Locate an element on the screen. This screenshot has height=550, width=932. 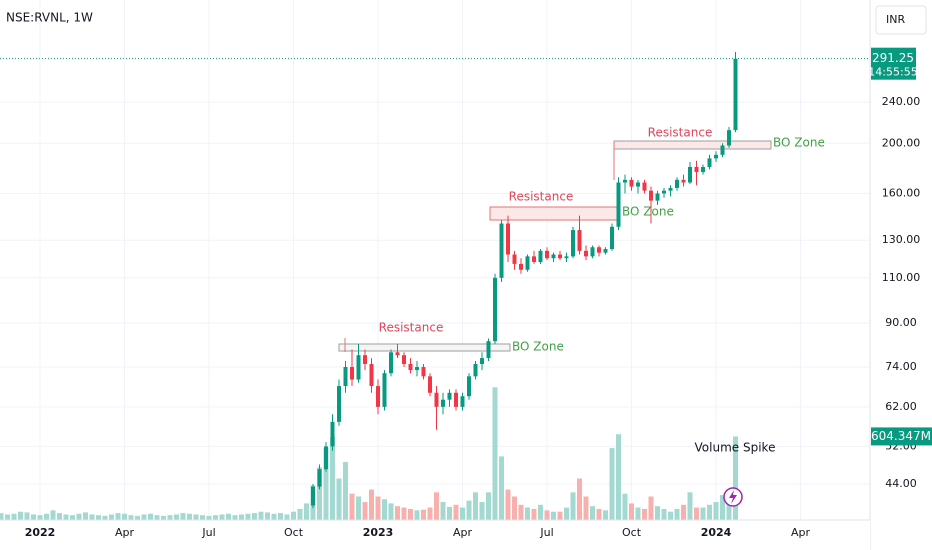
x-tick-label: Apr is located at coordinates (125, 532).